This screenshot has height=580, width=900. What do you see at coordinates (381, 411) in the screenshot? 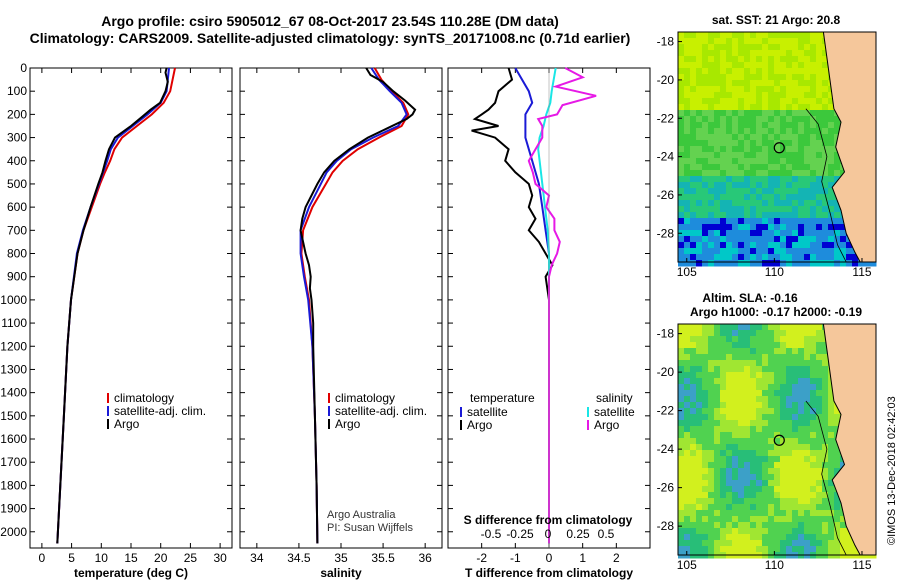
I see `legend-label-satellite-adj-clim-: satellite-adj. clim.` at bounding box center [381, 411].